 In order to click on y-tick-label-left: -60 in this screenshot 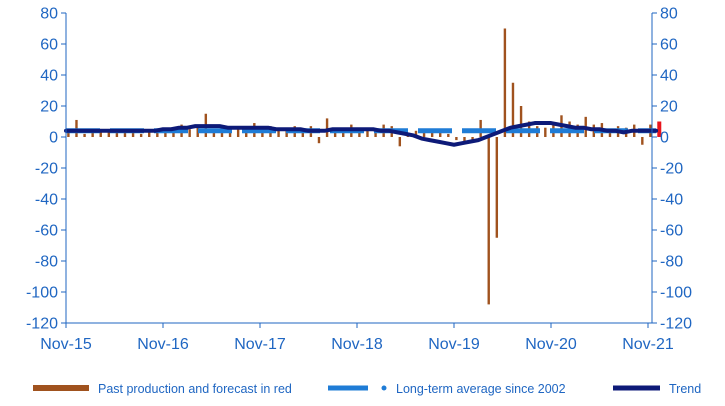, I will do `click(46, 231)`.